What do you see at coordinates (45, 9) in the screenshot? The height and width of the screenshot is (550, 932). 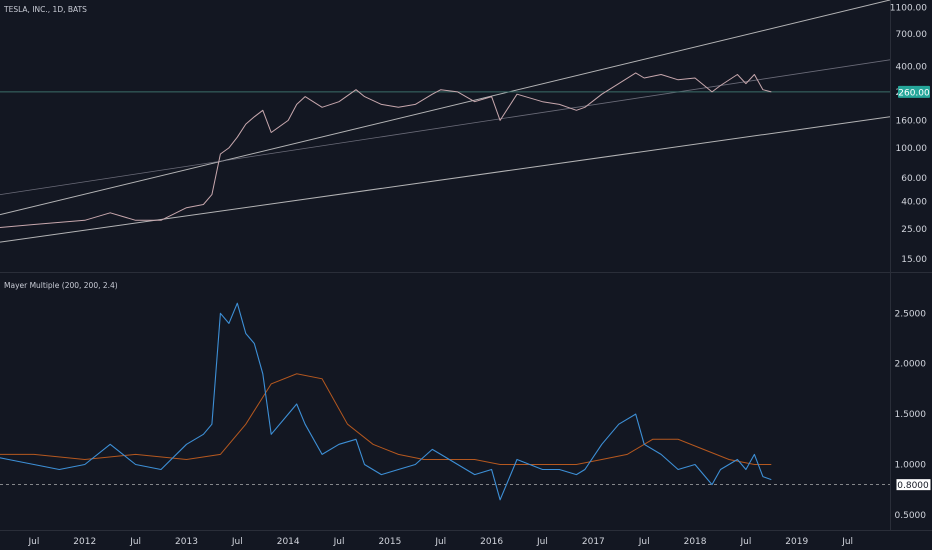 I see `price-pane-title: TESLA, INC., 1D, BATS` at bounding box center [45, 9].